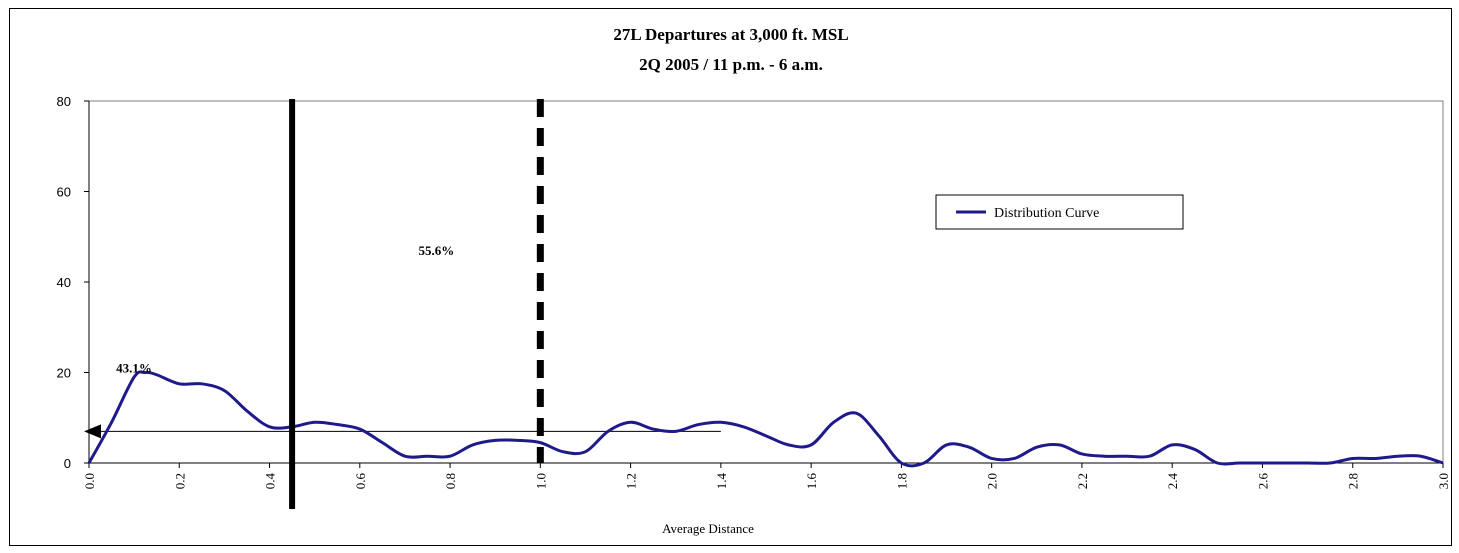 Image resolution: width=1459 pixels, height=553 pixels. Describe the element at coordinates (436, 250) in the screenshot. I see `annotation-label: 55.6%` at that location.